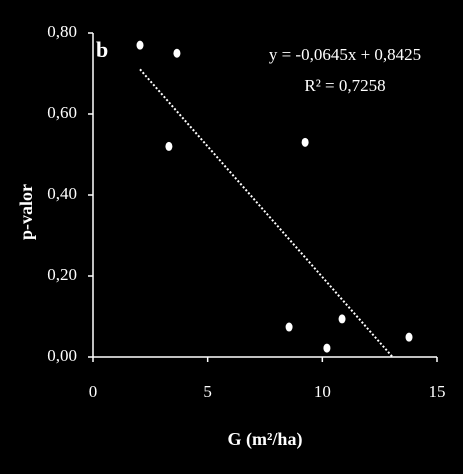  I want to click on y-axis-label: p-valor, so click(26, 212).